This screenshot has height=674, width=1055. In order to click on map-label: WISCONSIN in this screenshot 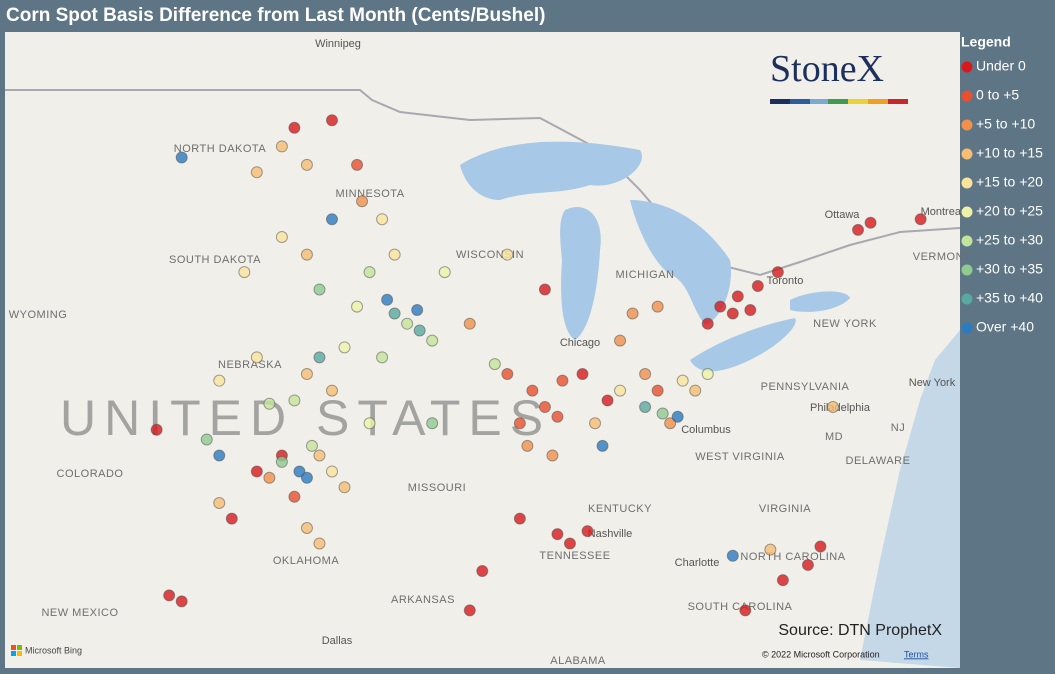, I will do `click(490, 255)`.